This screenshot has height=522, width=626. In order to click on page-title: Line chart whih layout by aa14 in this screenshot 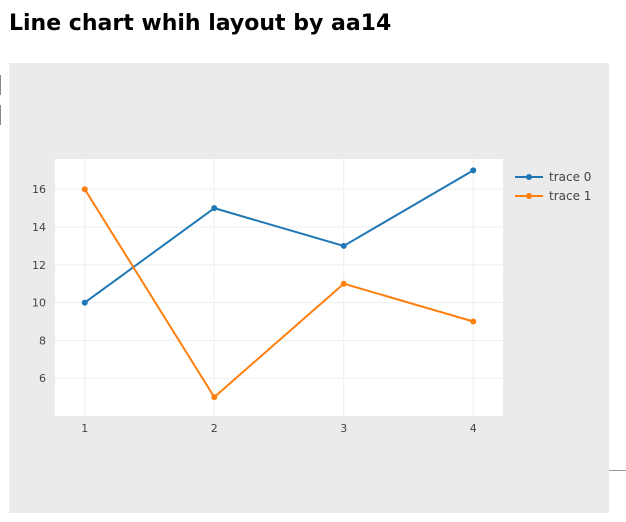, I will do `click(200, 23)`.